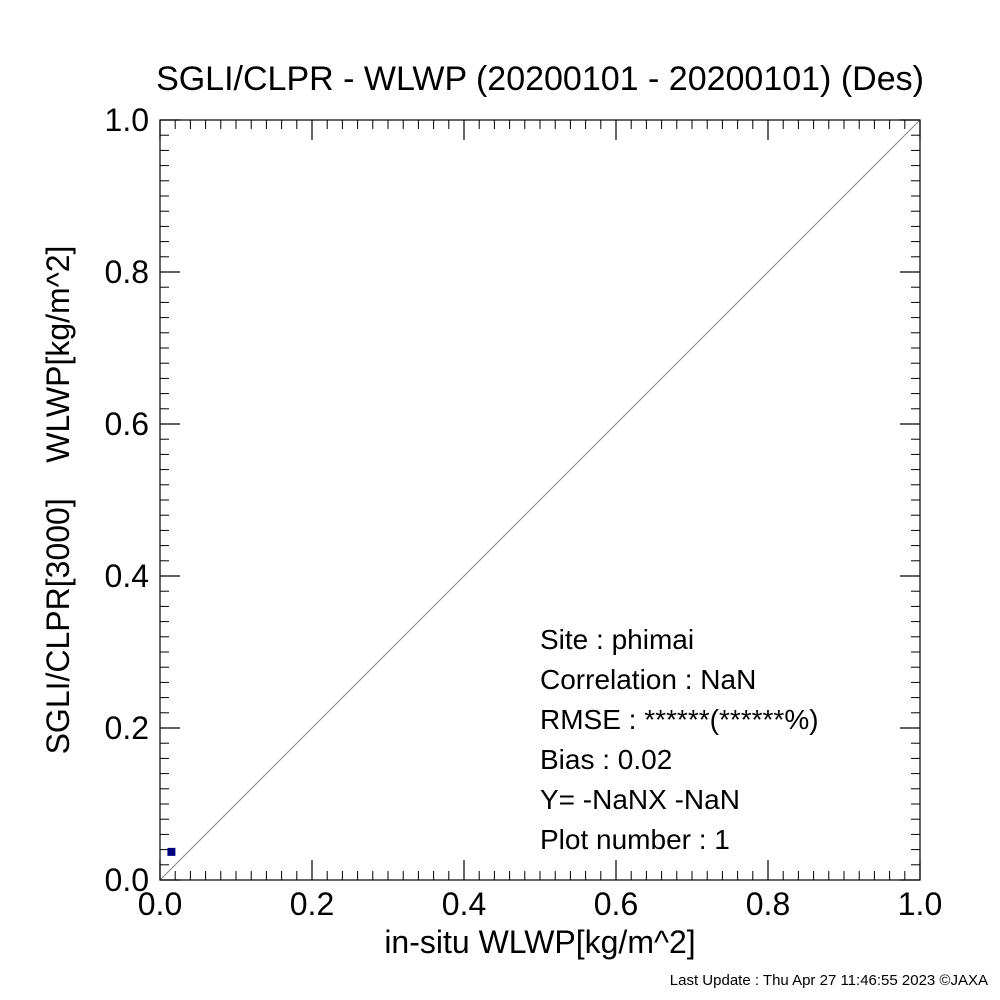 The width and height of the screenshot is (1000, 1000). What do you see at coordinates (127, 272) in the screenshot?
I see `y-tick-label: 0.8` at bounding box center [127, 272].